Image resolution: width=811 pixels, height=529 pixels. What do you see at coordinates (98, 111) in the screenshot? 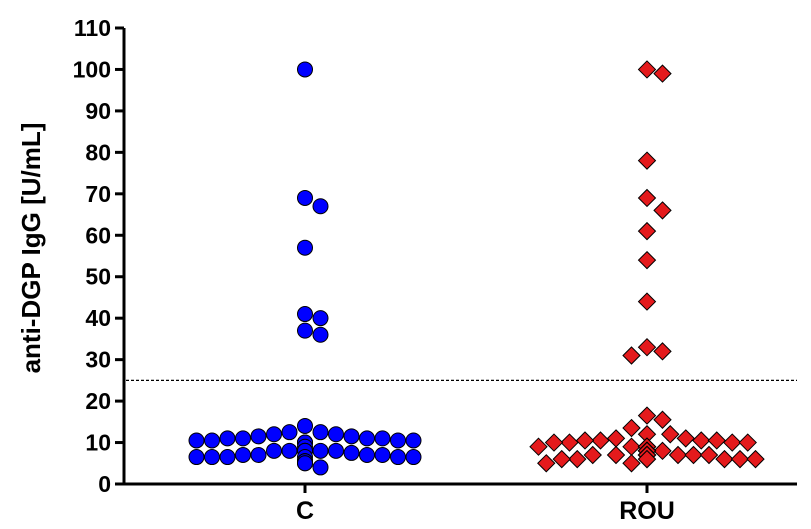
I see `y-tick-label: 90` at bounding box center [98, 111].